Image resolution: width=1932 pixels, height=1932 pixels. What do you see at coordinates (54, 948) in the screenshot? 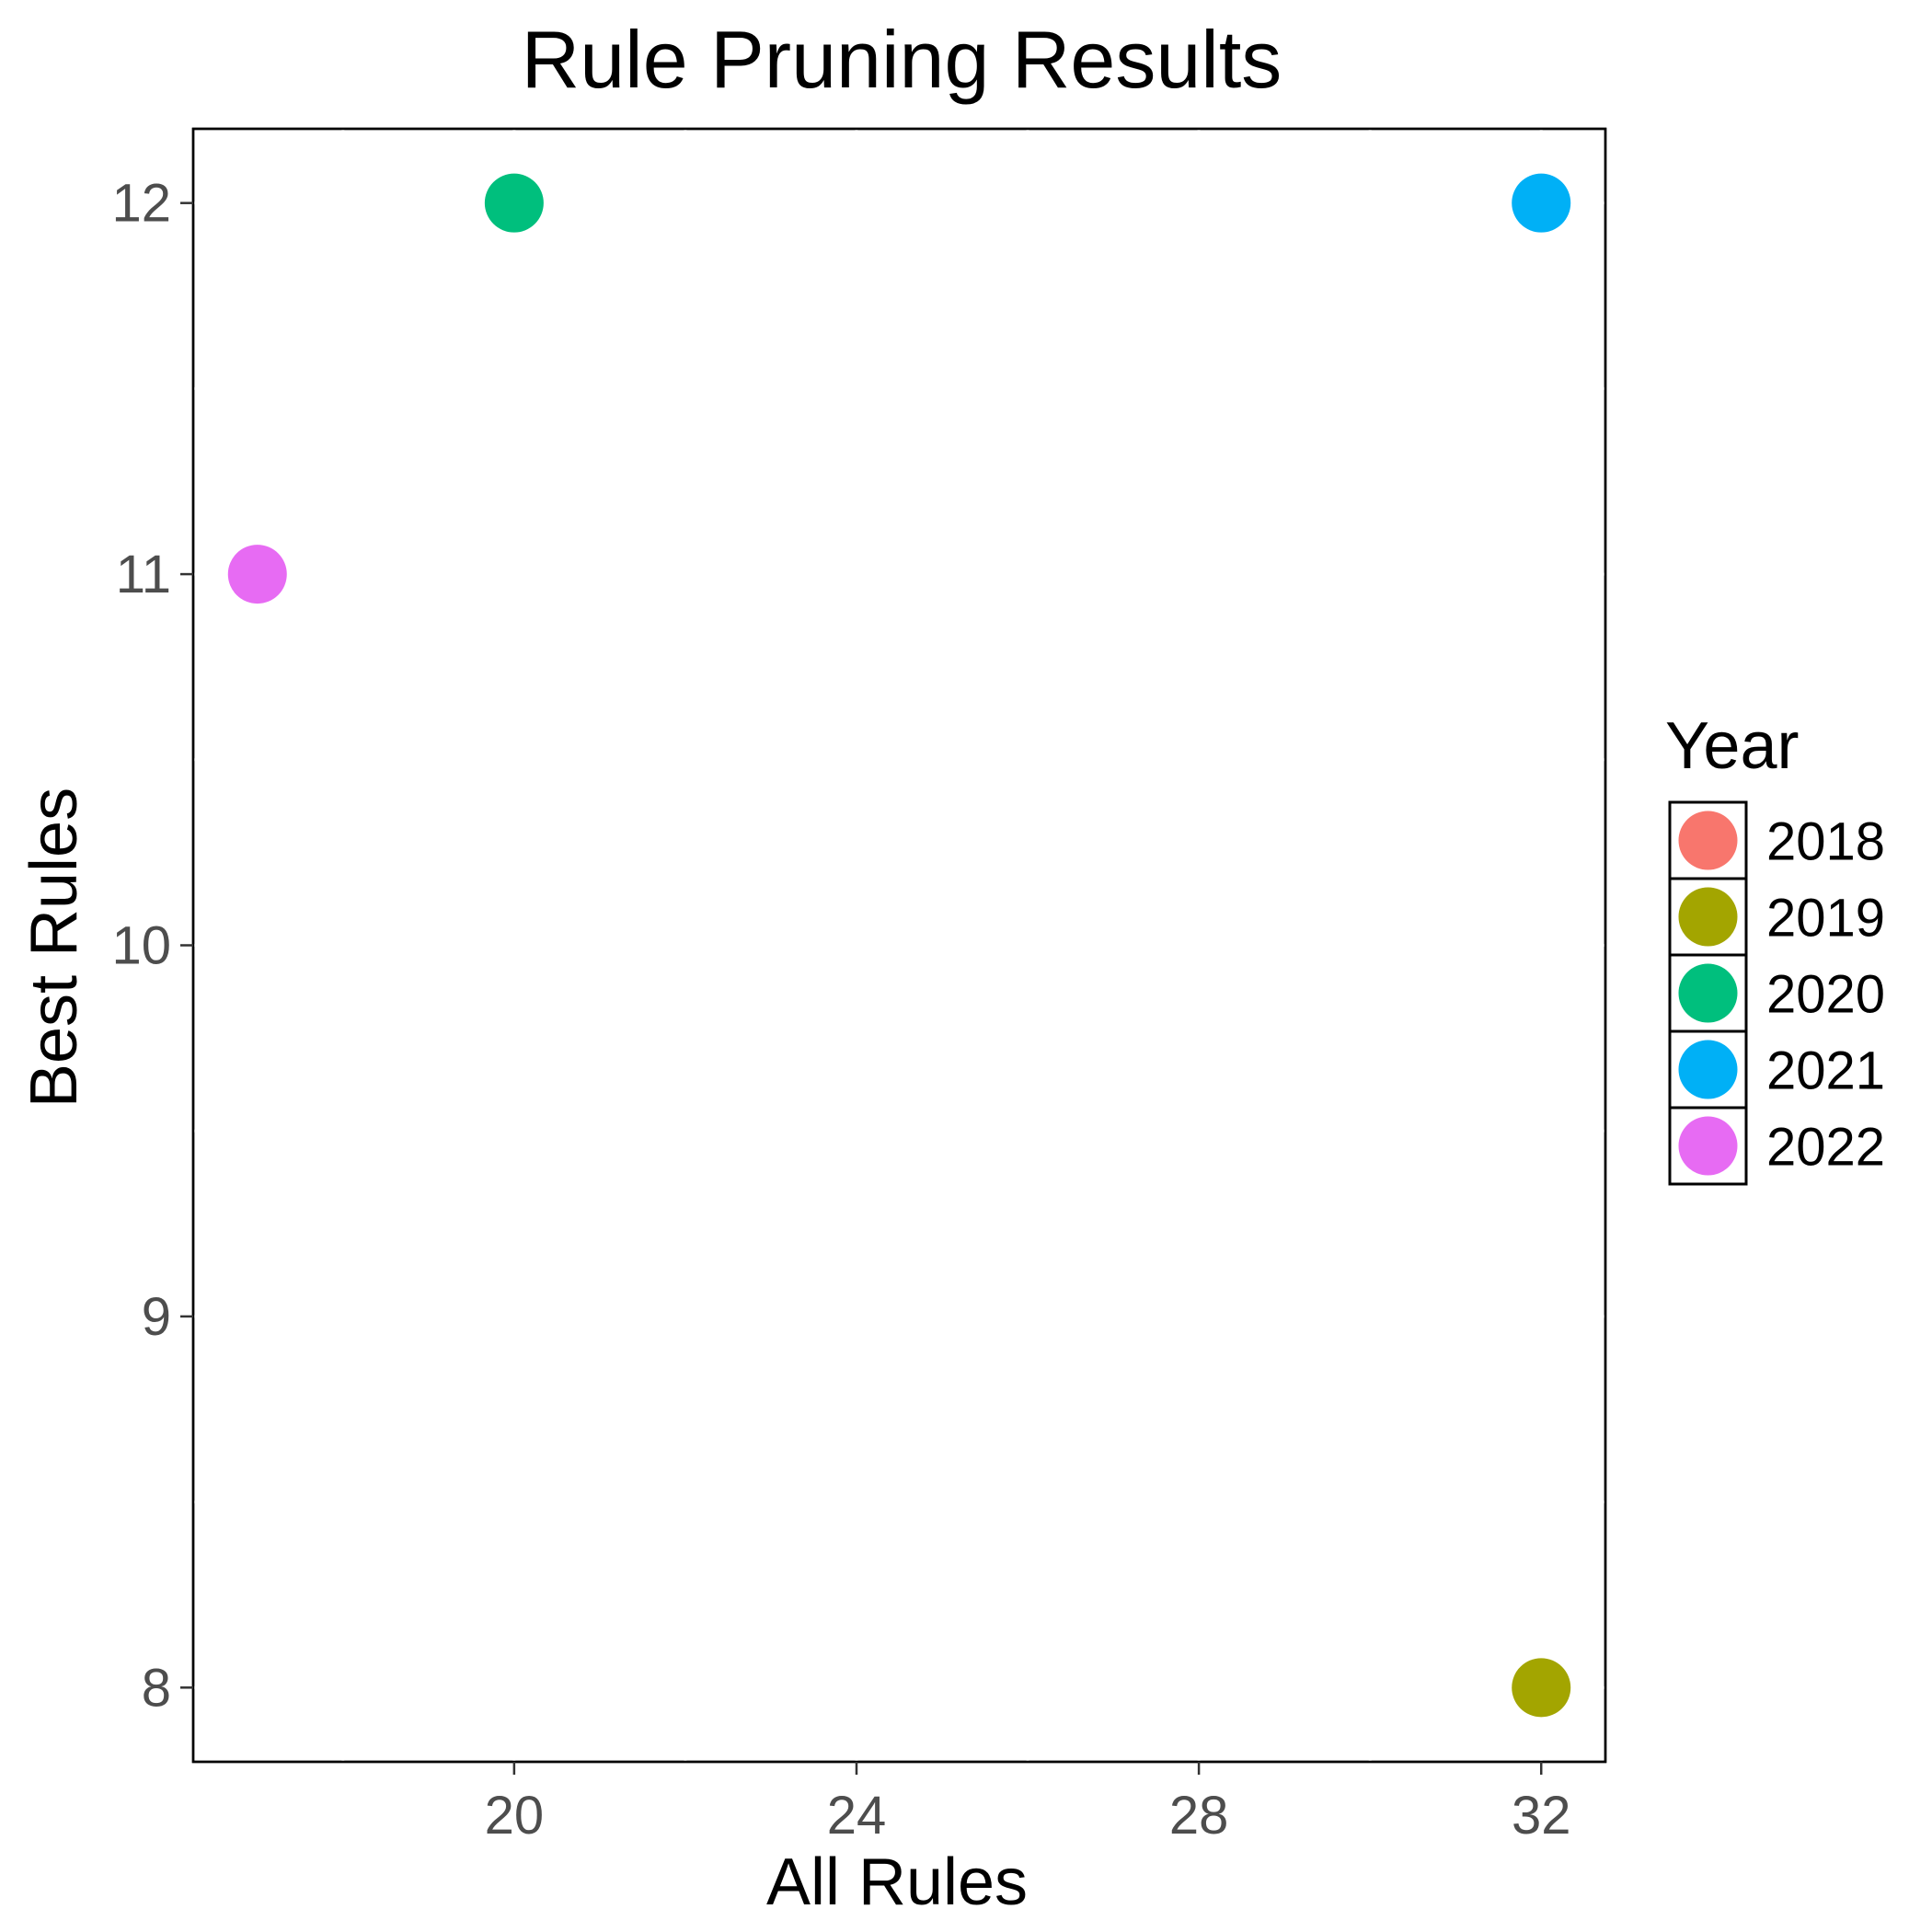
I see `y-axis-title: Best Rules` at bounding box center [54, 948].